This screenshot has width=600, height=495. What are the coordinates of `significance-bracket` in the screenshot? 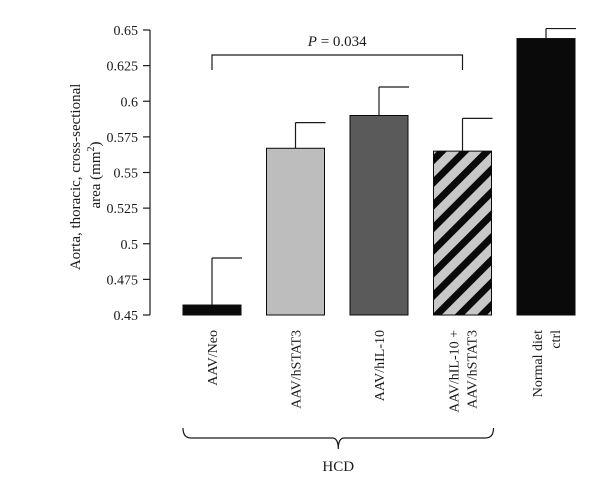 It's located at (337, 62).